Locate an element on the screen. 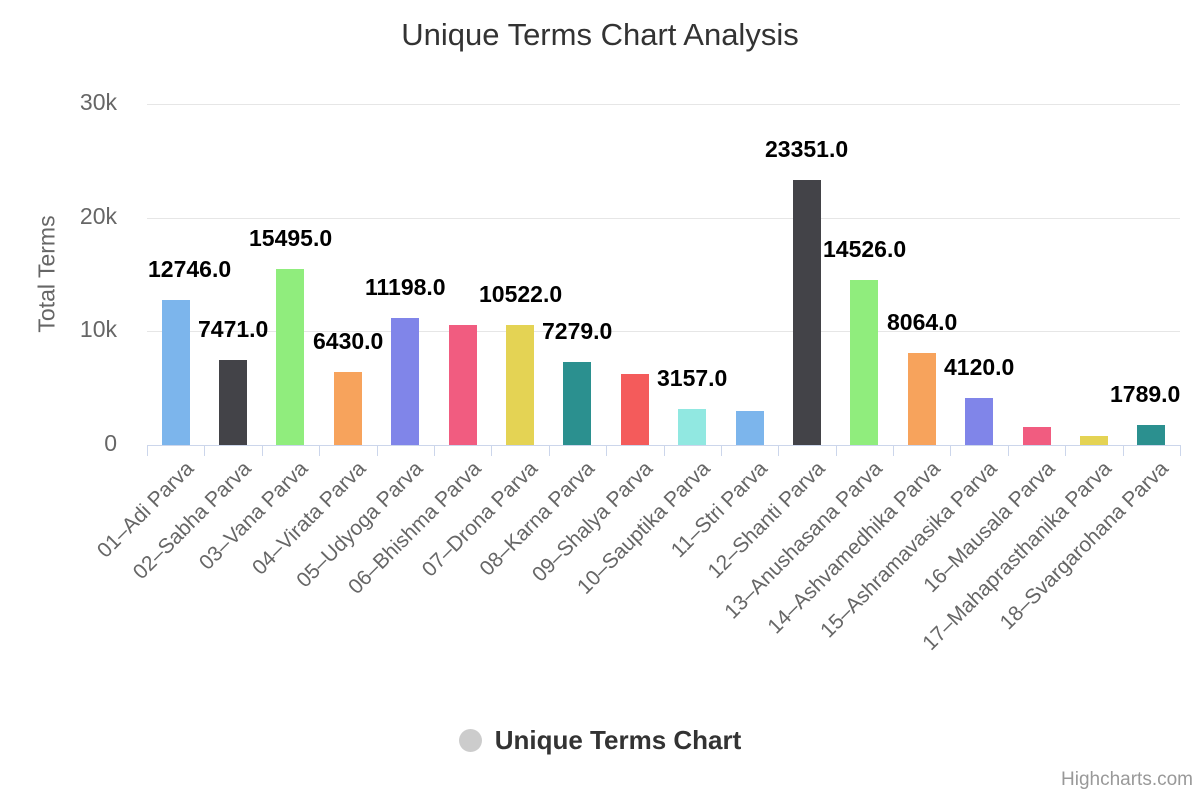 The image size is (1200, 800). bar-data-label: 12746.0 is located at coordinates (190, 269).